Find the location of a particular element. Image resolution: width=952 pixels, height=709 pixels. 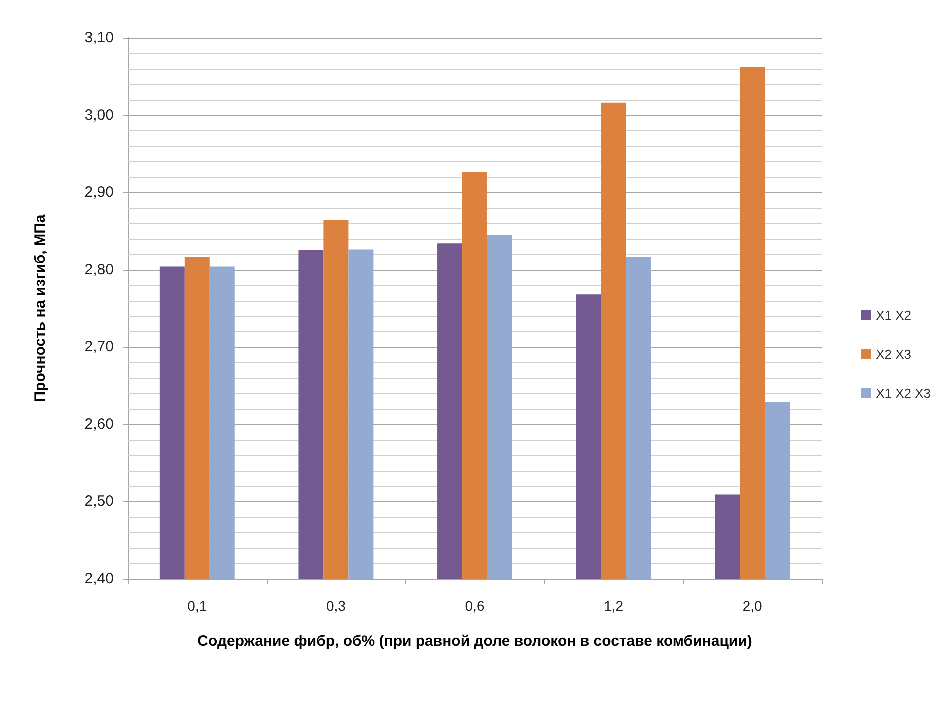

legend-label: X1 X2 X3 is located at coordinates (904, 393).